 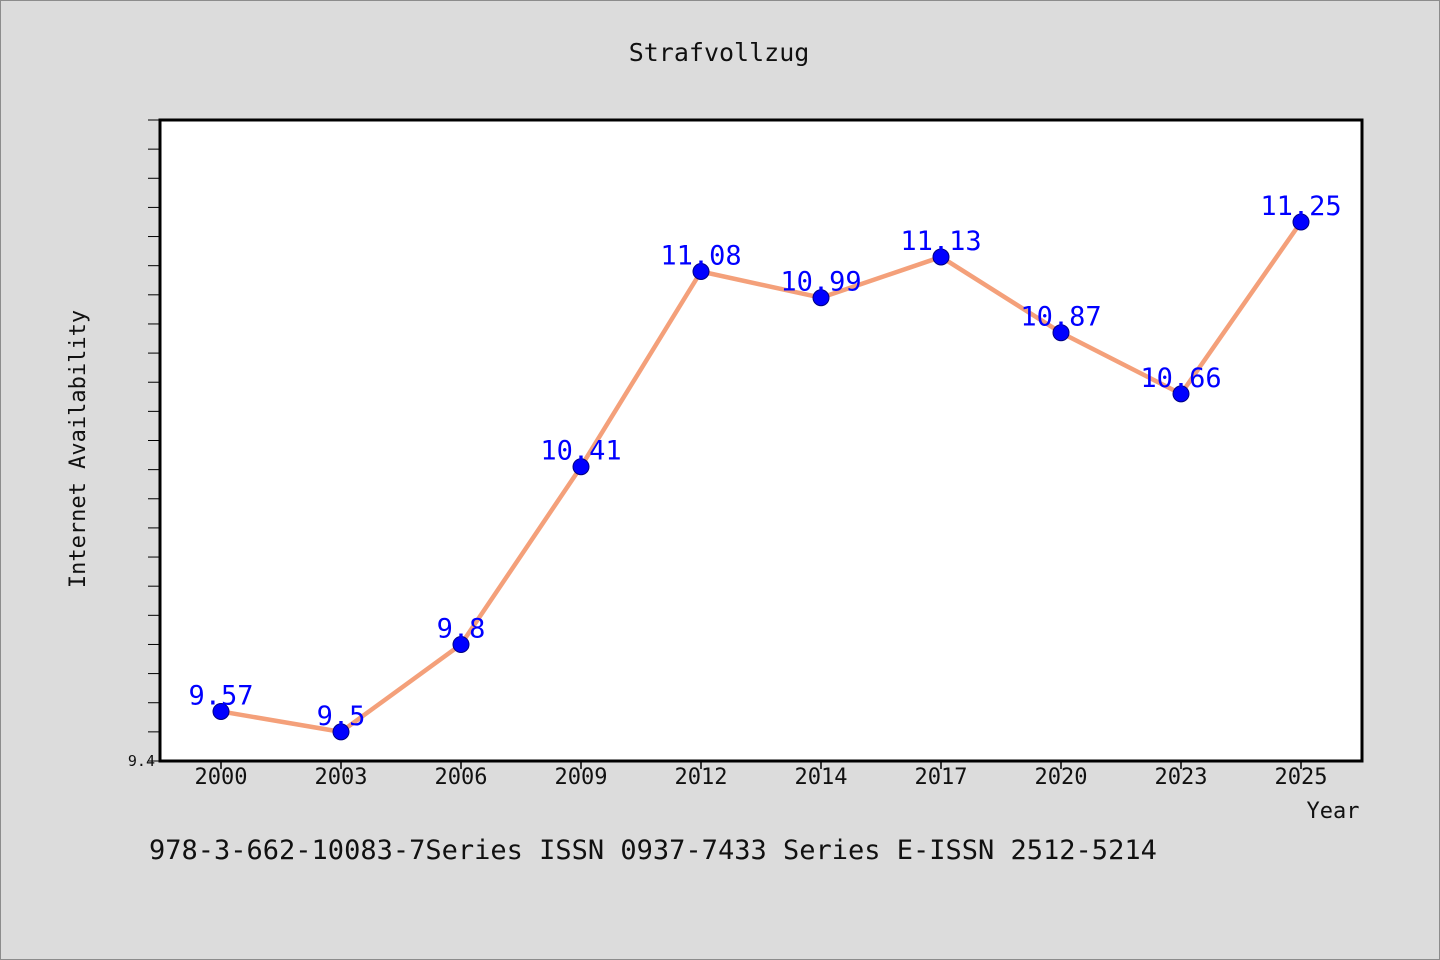 What do you see at coordinates (220, 695) in the screenshot?
I see `data-label: 9.57` at bounding box center [220, 695].